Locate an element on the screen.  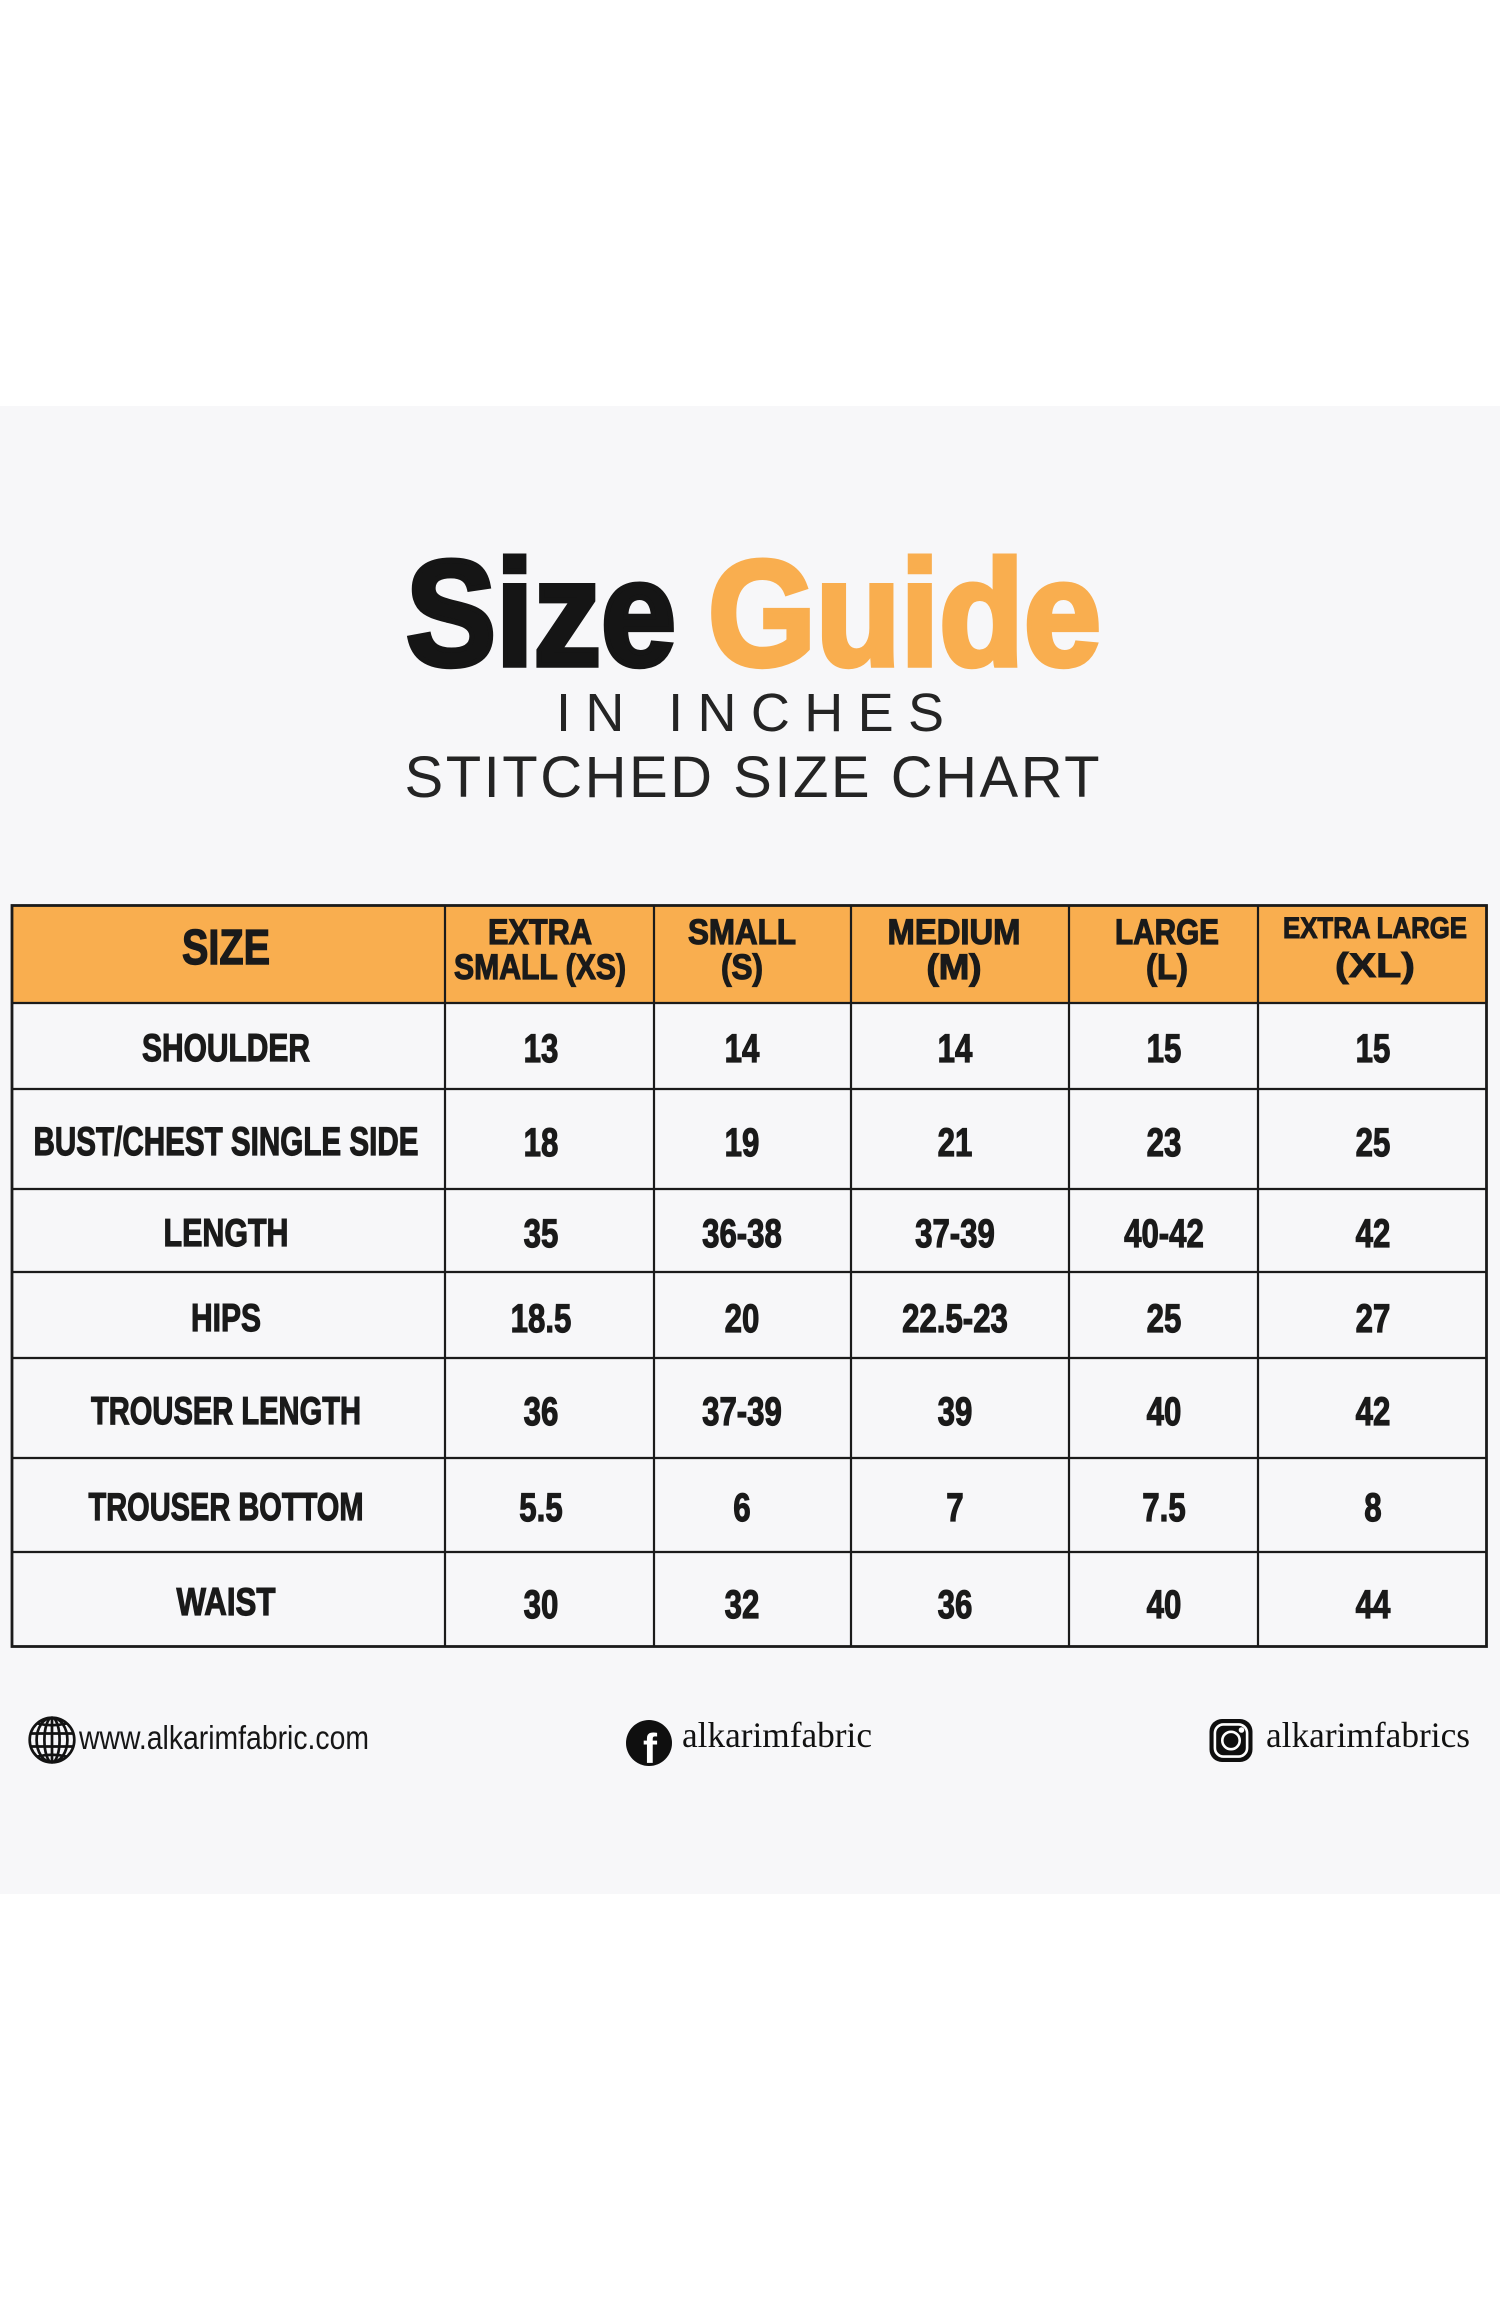
svg-text: SHOULDER is located at coordinates (226, 1048).